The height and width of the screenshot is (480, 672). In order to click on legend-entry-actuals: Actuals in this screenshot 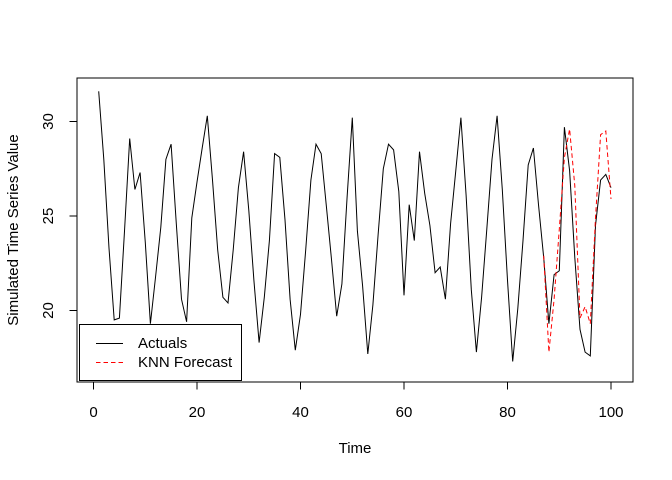, I will do `click(168, 343)`.